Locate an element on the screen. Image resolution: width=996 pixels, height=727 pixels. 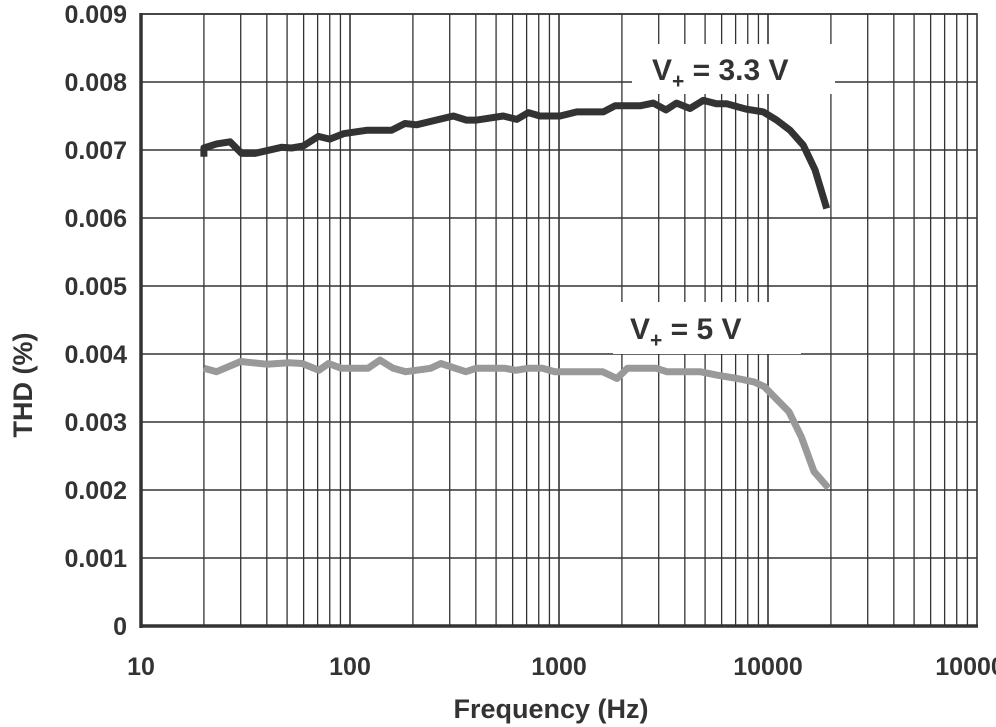
series-line-5v is located at coordinates (517, 423).